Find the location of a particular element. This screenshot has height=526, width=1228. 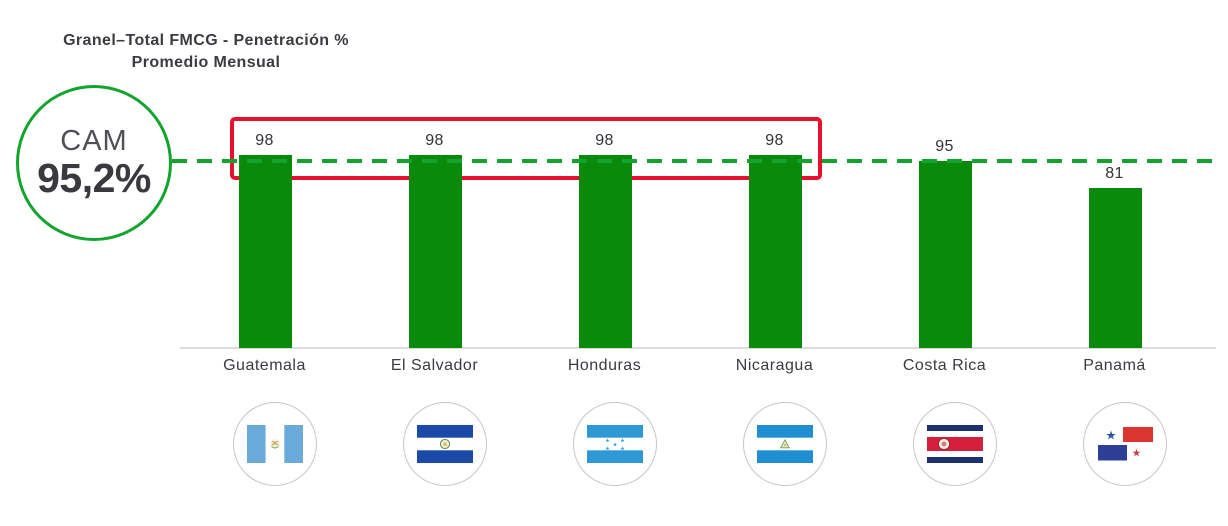

bar-panama is located at coordinates (1115, 268).